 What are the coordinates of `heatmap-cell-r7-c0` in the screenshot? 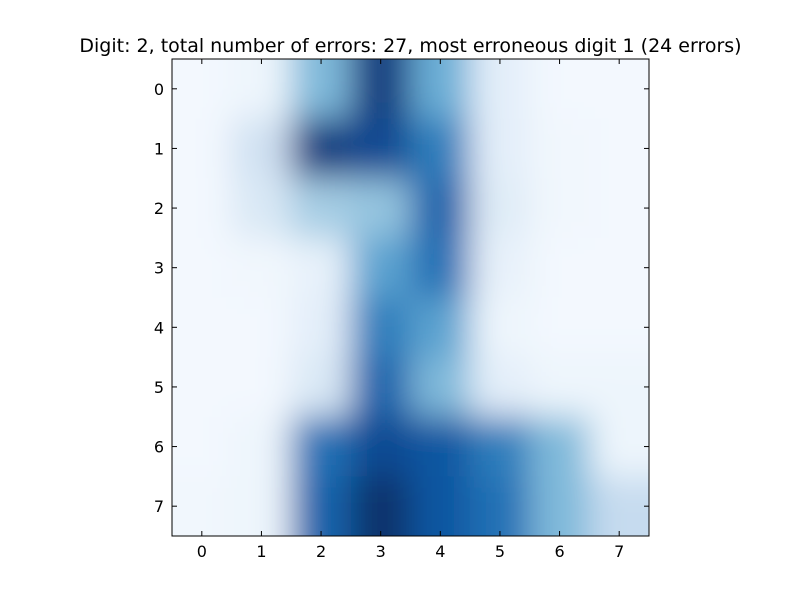 It's located at (202, 506).